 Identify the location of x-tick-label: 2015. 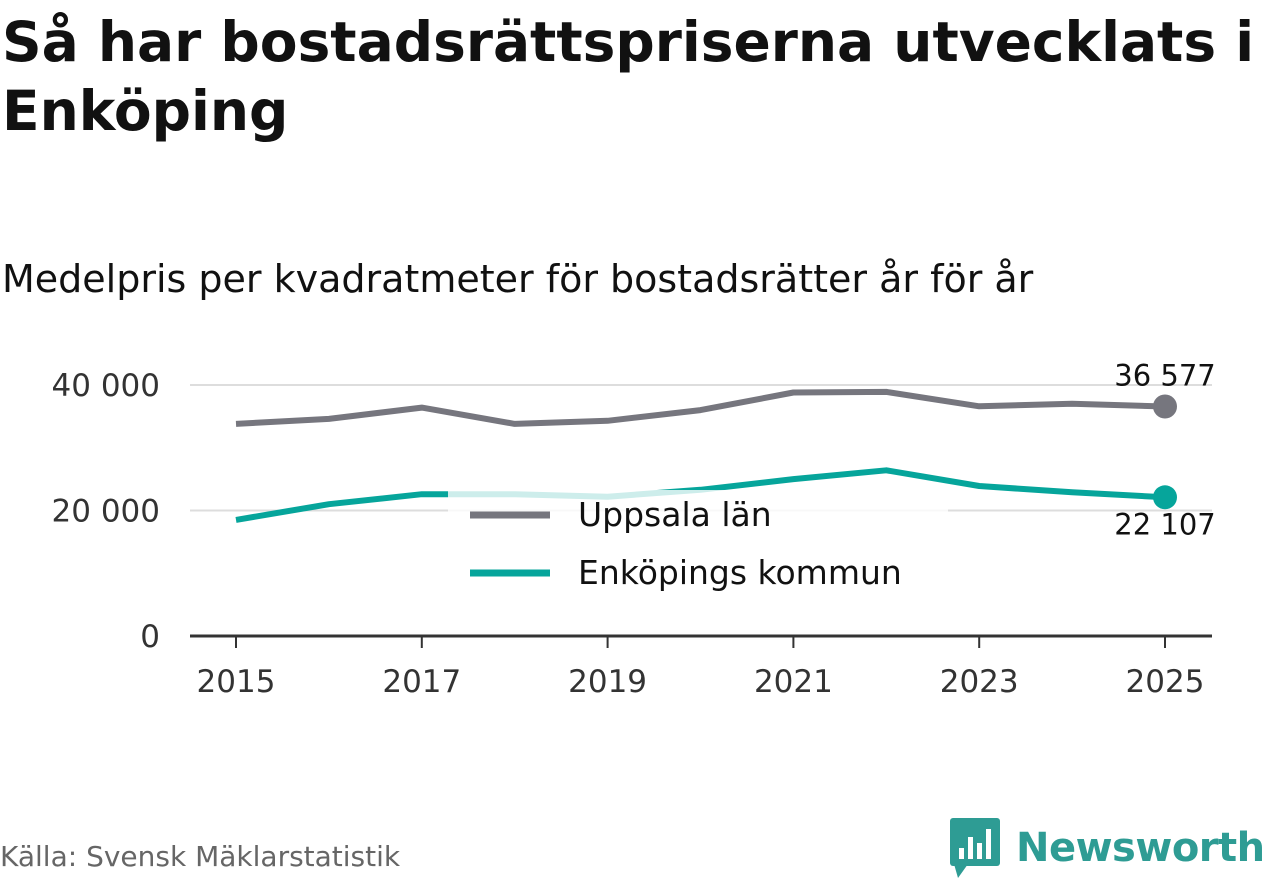
(236, 682).